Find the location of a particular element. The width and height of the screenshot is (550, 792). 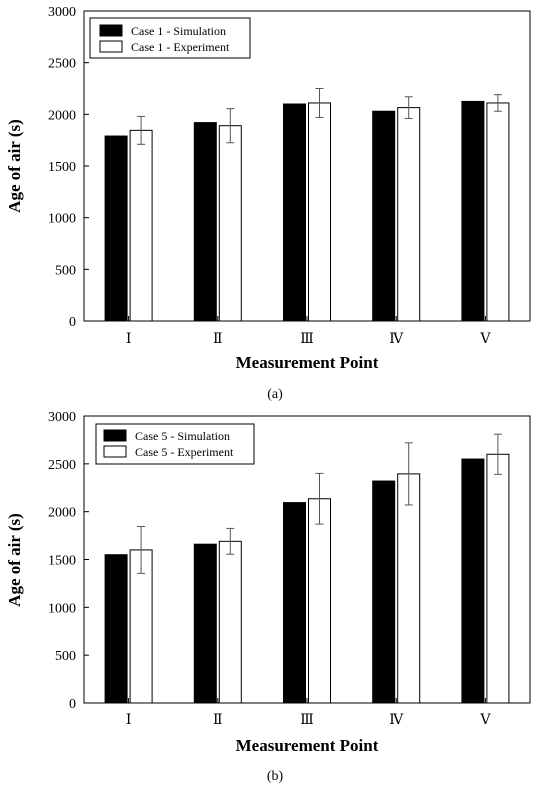

legend-label-experiment: Case 1 - Experiment is located at coordinates (180, 47).